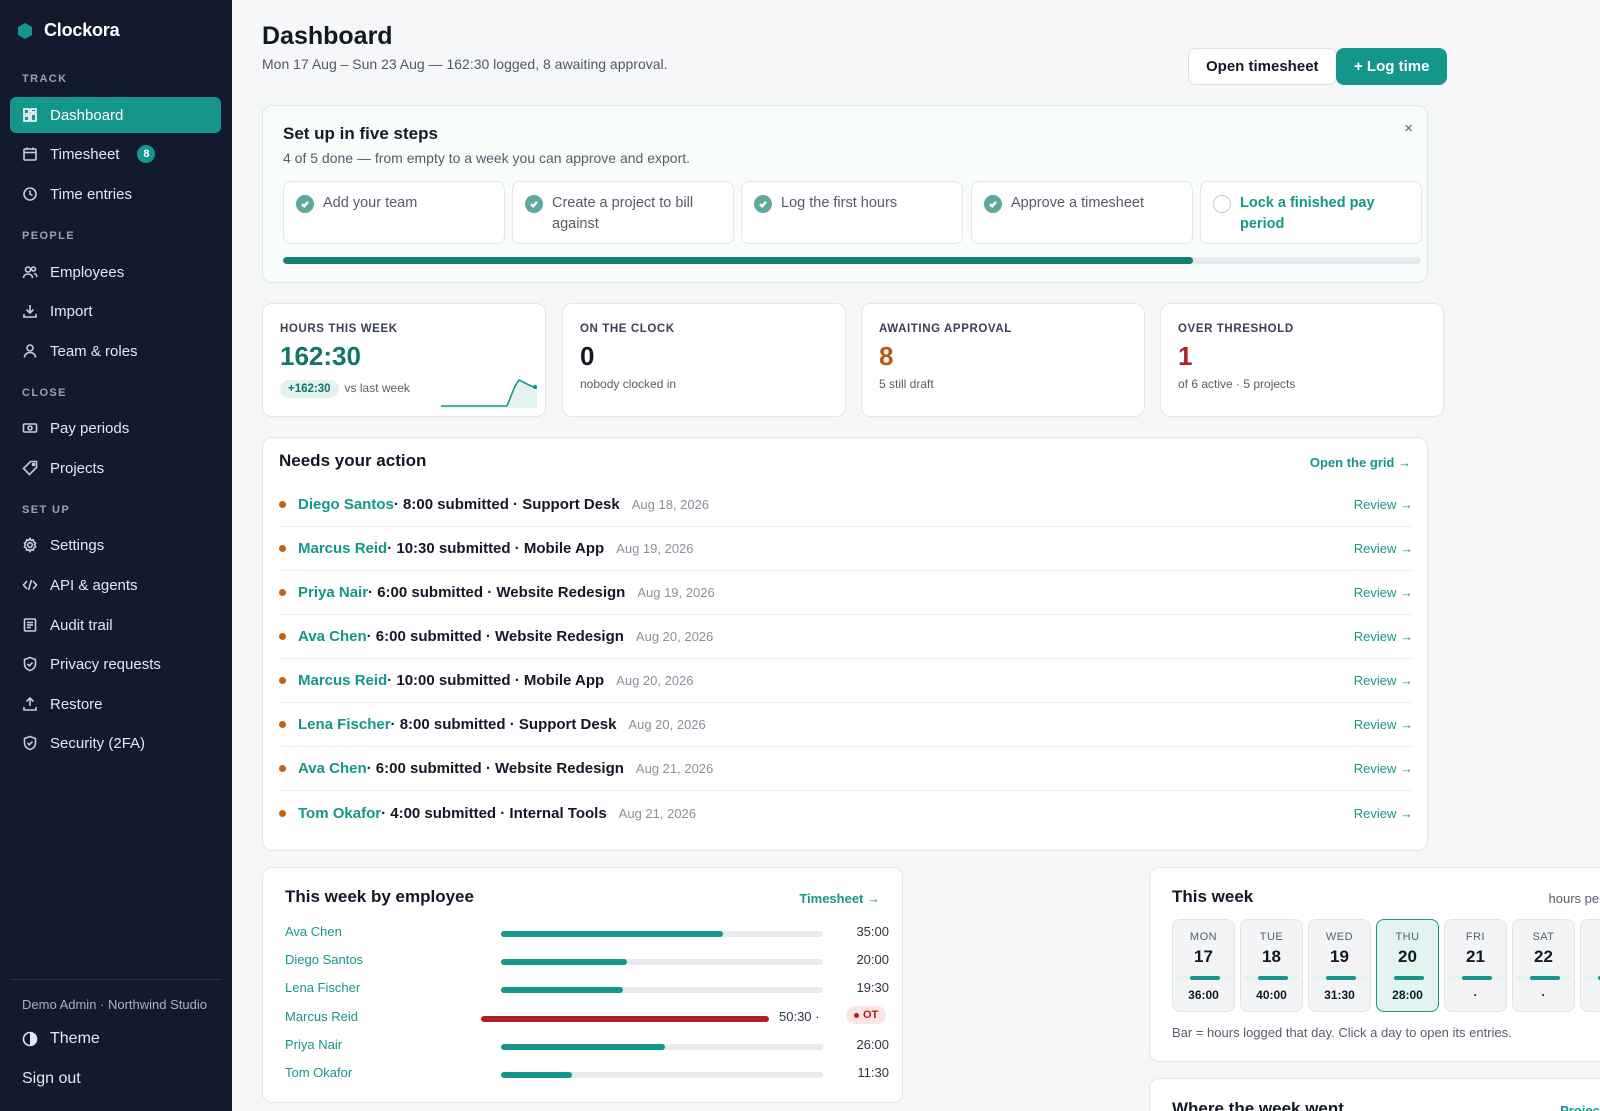 The width and height of the screenshot is (1600, 1111). Describe the element at coordinates (115, 272) in the screenshot. I see `sidebar-item-employees: Employees` at that location.